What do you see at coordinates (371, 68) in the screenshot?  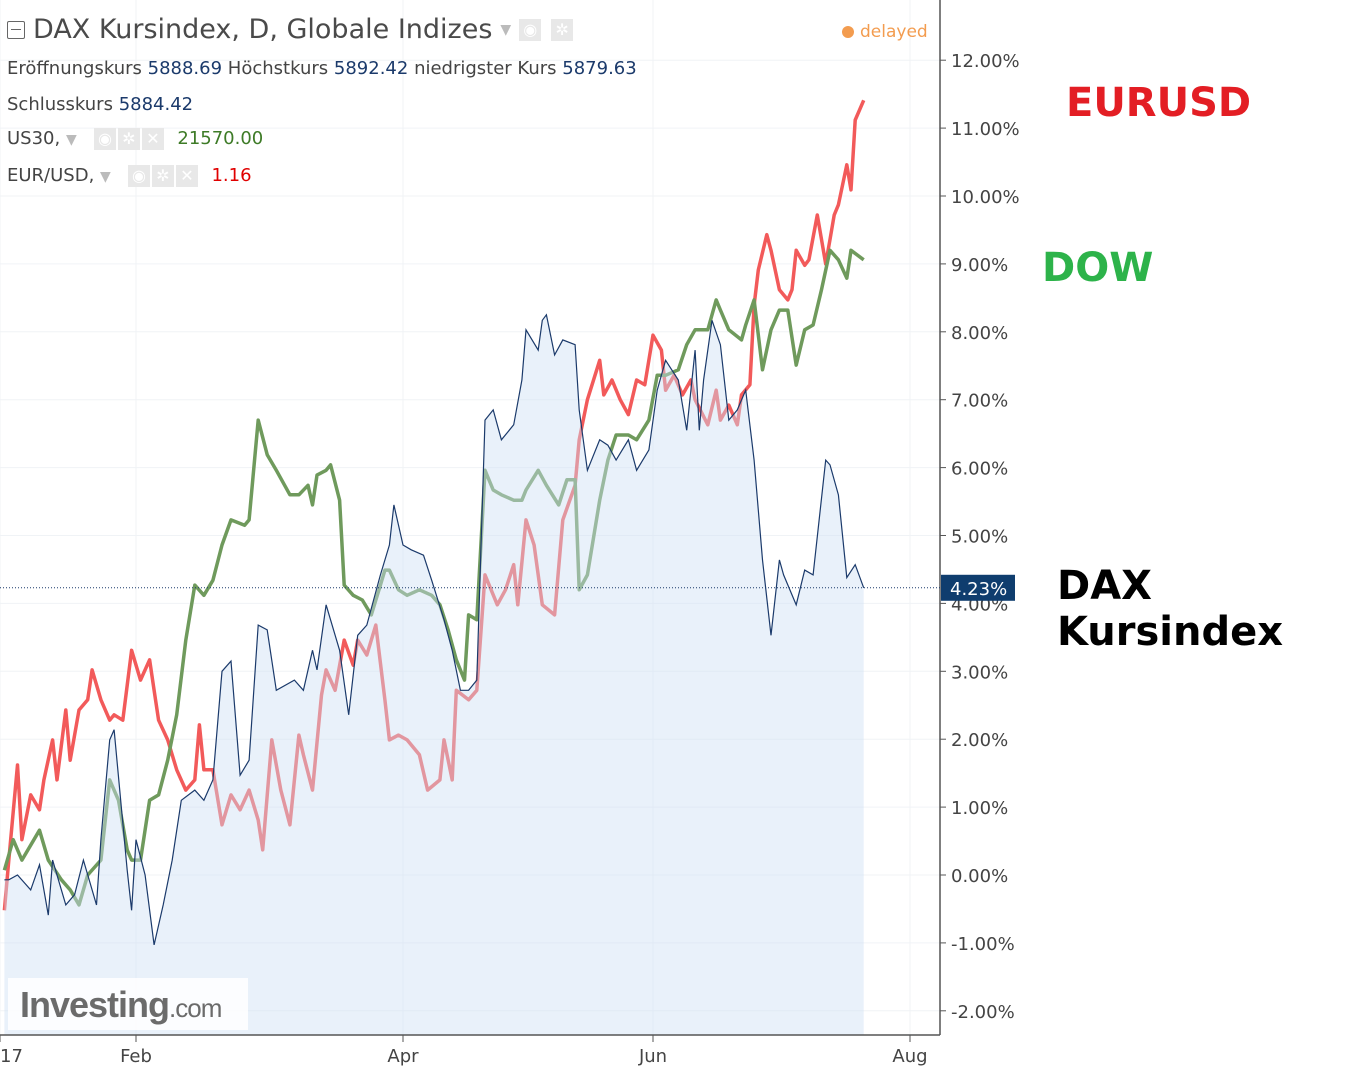 I see `high-value: 5892.42` at bounding box center [371, 68].